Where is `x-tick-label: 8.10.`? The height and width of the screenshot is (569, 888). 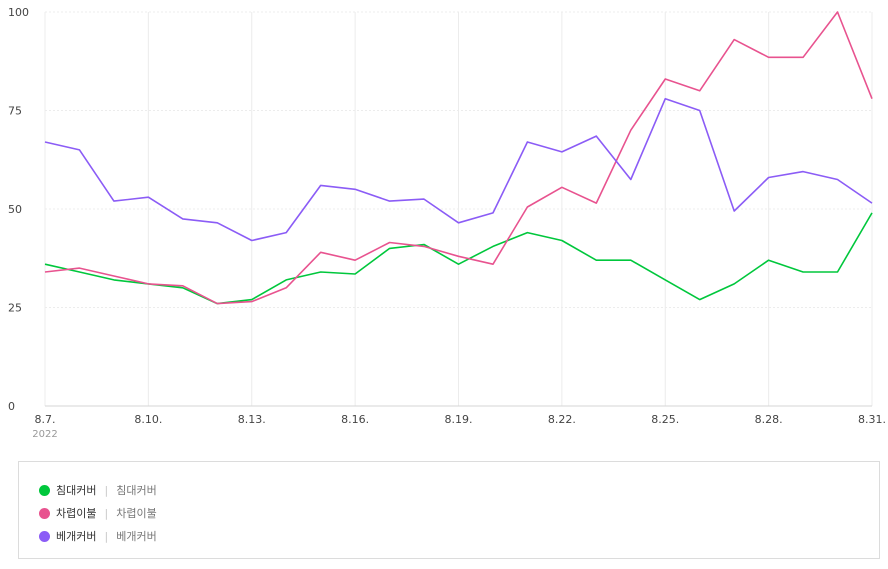
x-tick-label: 8.10. is located at coordinates (148, 419).